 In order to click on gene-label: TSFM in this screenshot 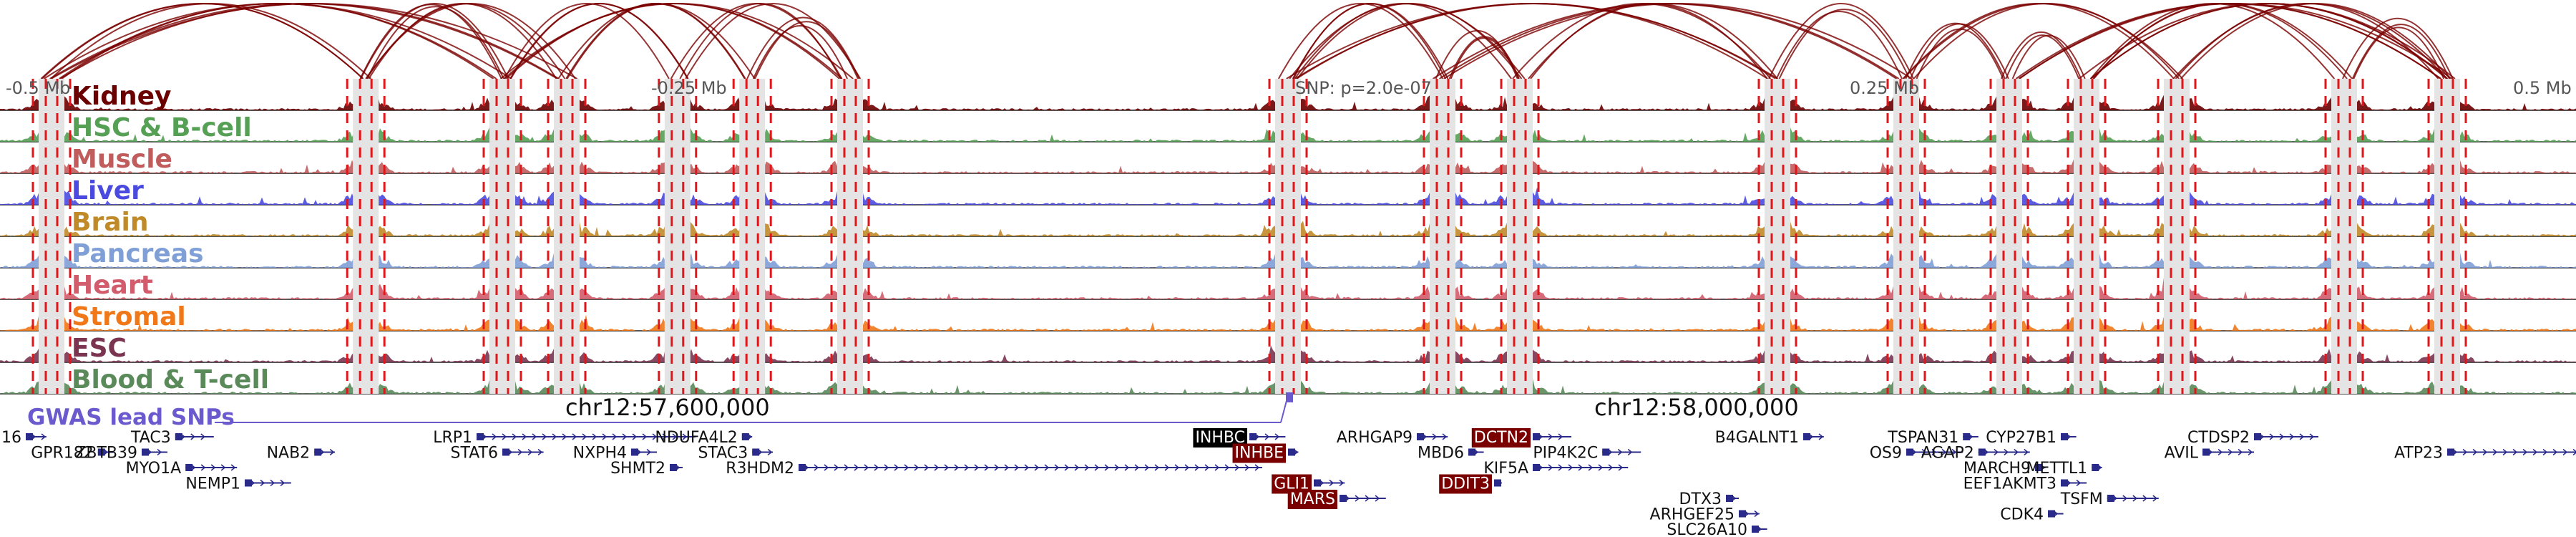, I will do `click(2081, 499)`.